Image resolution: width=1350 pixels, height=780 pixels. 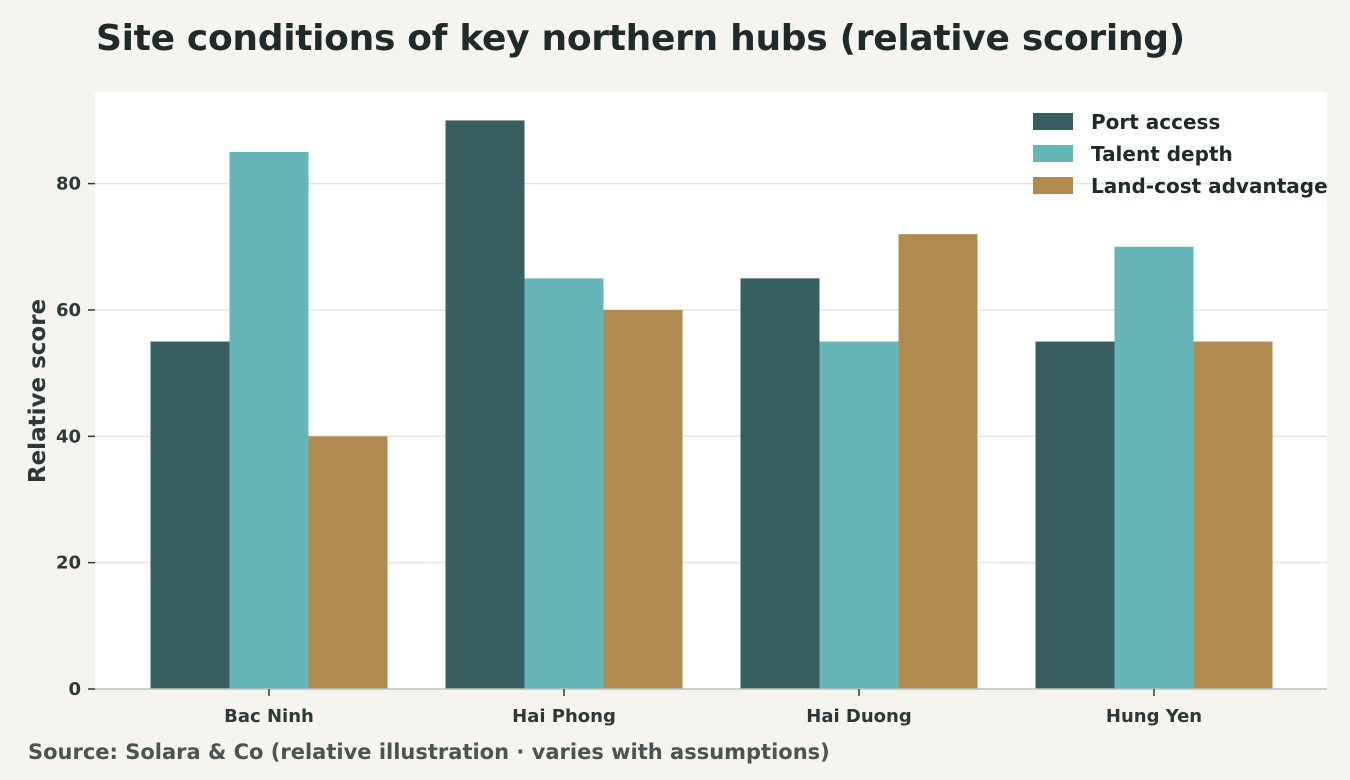 I want to click on bar-port-access-hung-yen, so click(x=1075, y=515).